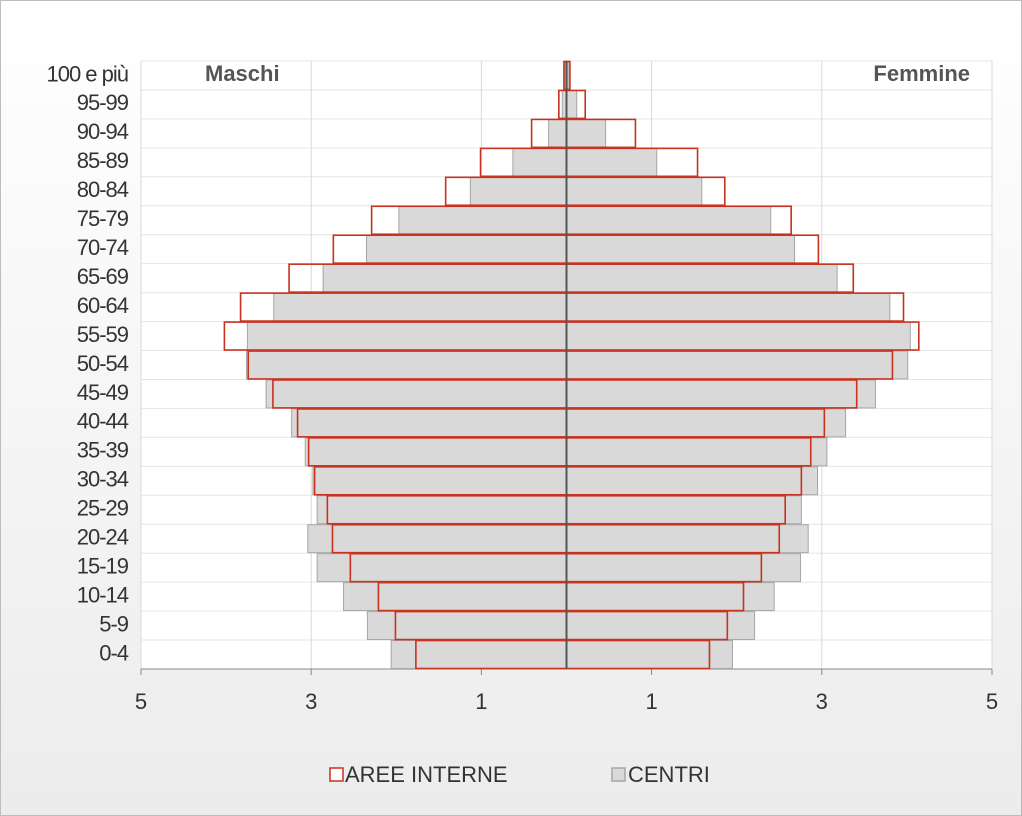 The image size is (1022, 816). I want to click on y-tick-label: 55-59, so click(103, 334).